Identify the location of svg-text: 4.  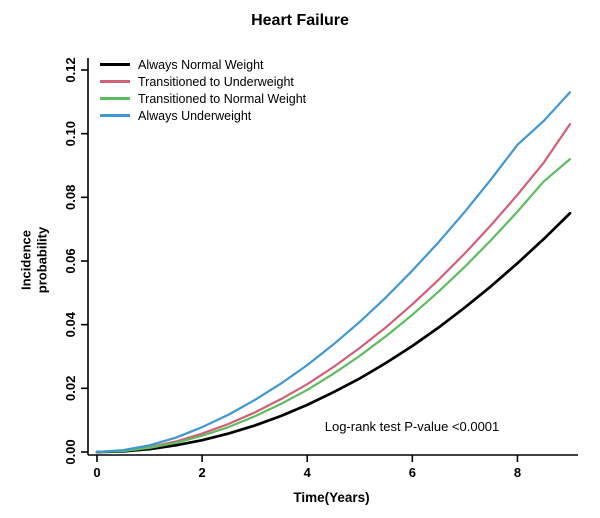
(308, 472).